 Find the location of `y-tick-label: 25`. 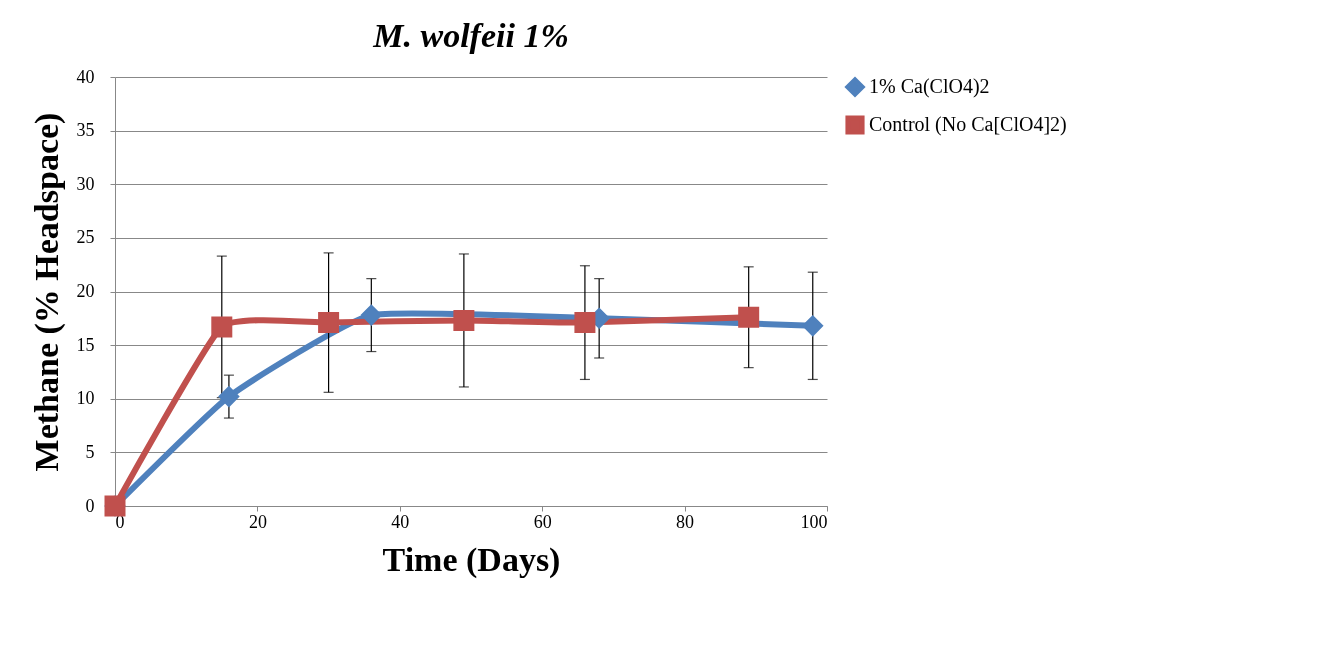

y-tick-label: 25 is located at coordinates (85, 237).